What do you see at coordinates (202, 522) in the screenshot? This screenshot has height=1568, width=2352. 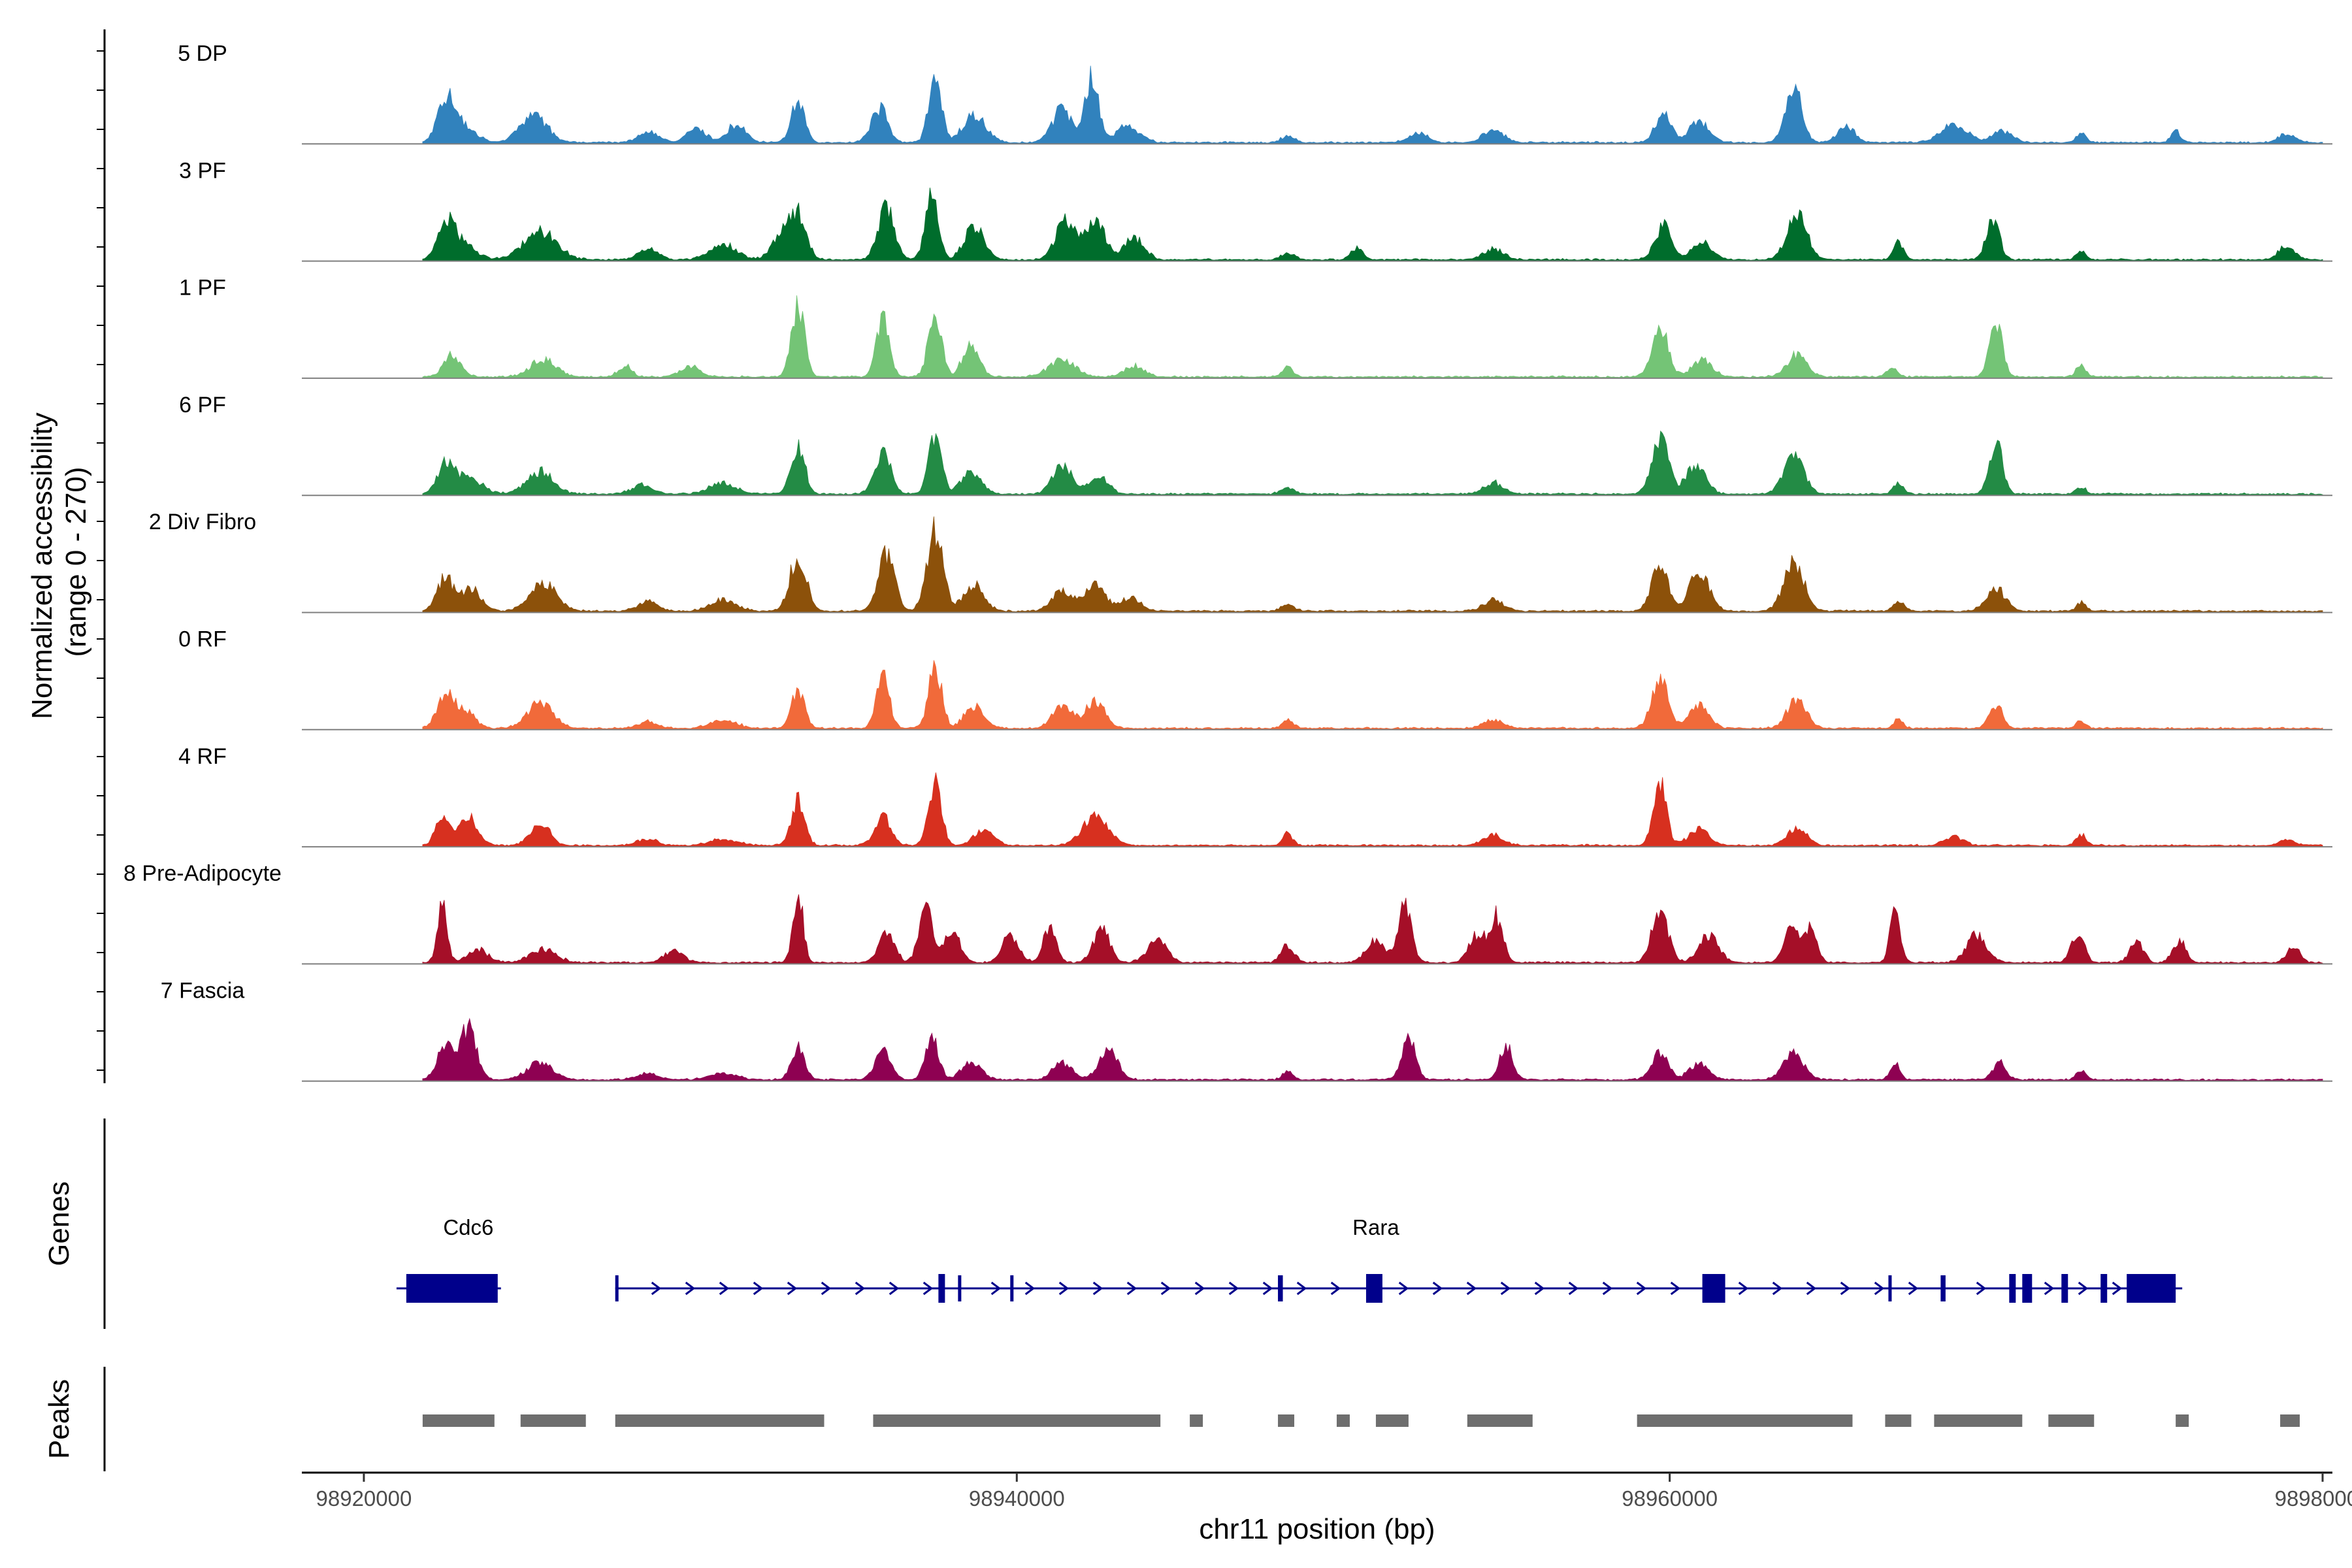 I see `track-label: 2 Div Fibro` at bounding box center [202, 522].